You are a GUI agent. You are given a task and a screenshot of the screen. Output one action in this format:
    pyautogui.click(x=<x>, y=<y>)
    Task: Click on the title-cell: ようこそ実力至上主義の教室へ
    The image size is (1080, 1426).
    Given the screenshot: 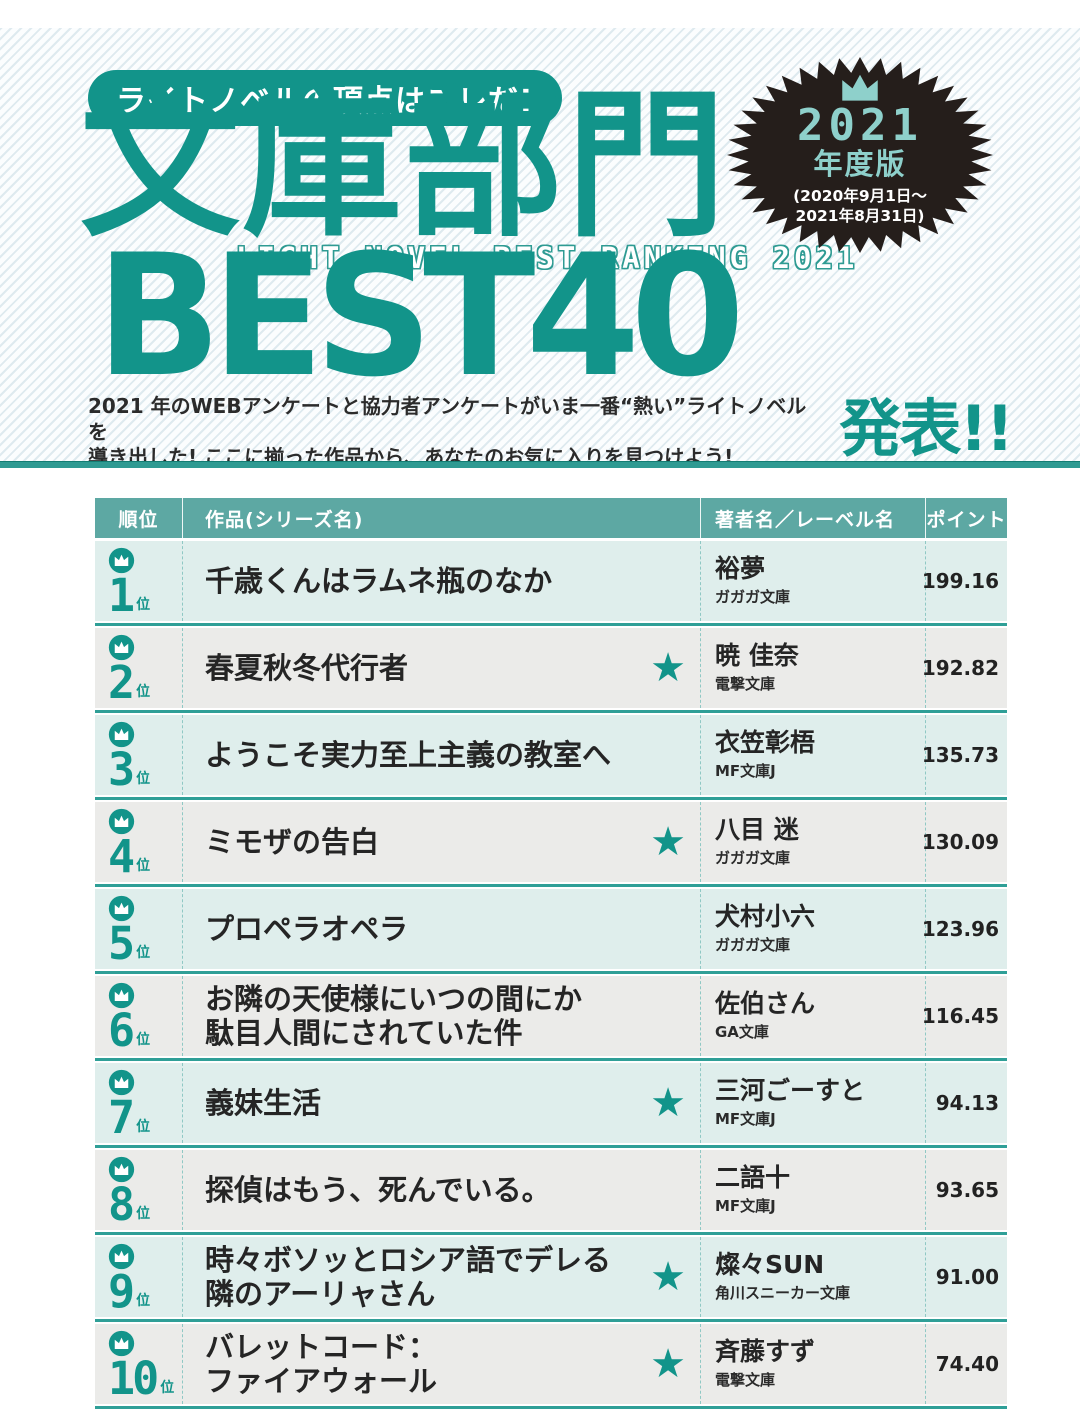 What is the action you would take?
    pyautogui.click(x=441, y=755)
    